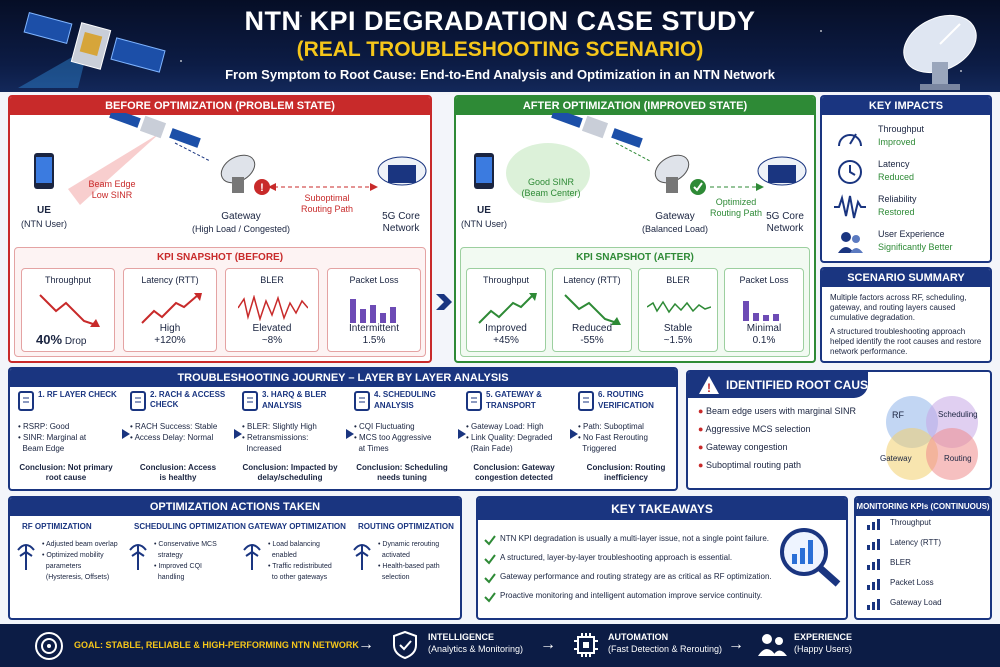  I want to click on step-bullet: (Rain Fade), so click(489, 448).